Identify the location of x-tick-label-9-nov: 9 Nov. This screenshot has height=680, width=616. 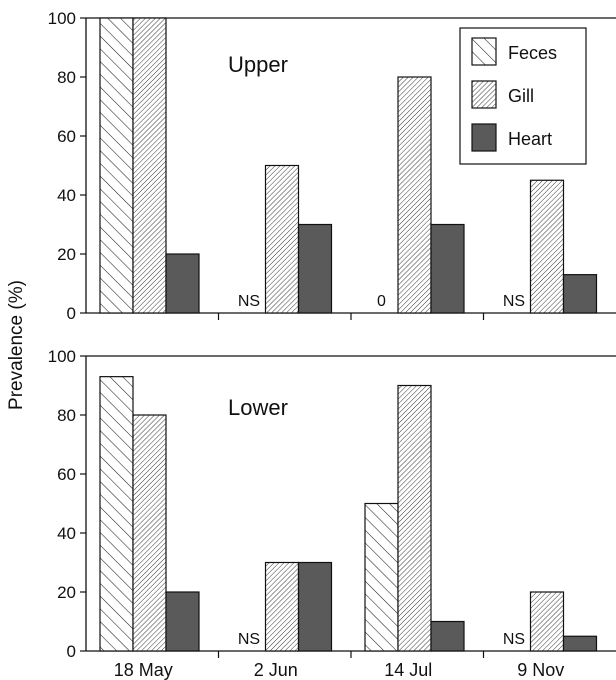
(540, 670).